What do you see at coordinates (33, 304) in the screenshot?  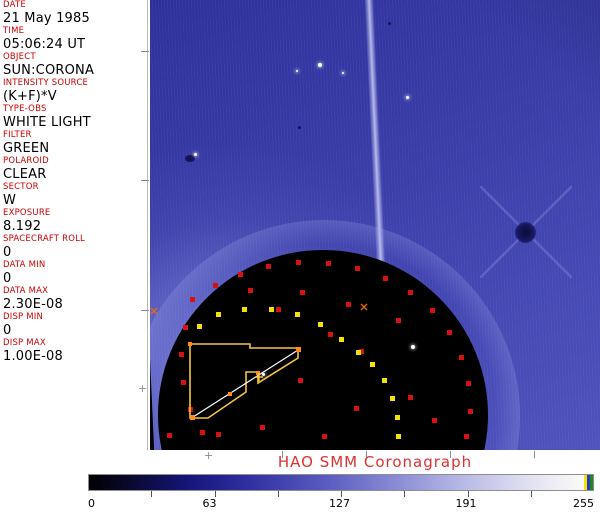 I see `metadata-value: 2.30E-08` at bounding box center [33, 304].